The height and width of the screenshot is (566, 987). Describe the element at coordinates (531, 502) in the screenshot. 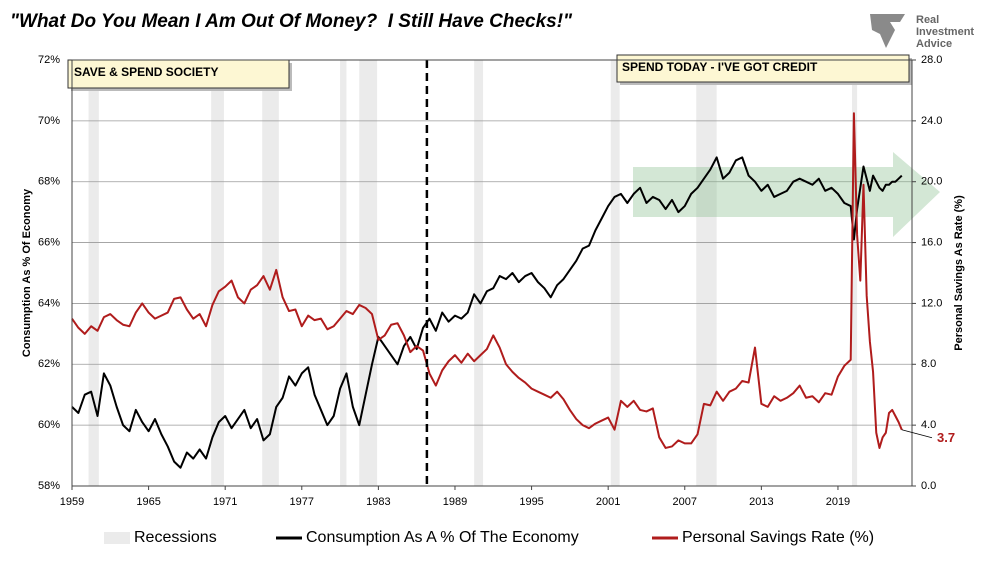

I see `x-tick-label: 1995` at that location.